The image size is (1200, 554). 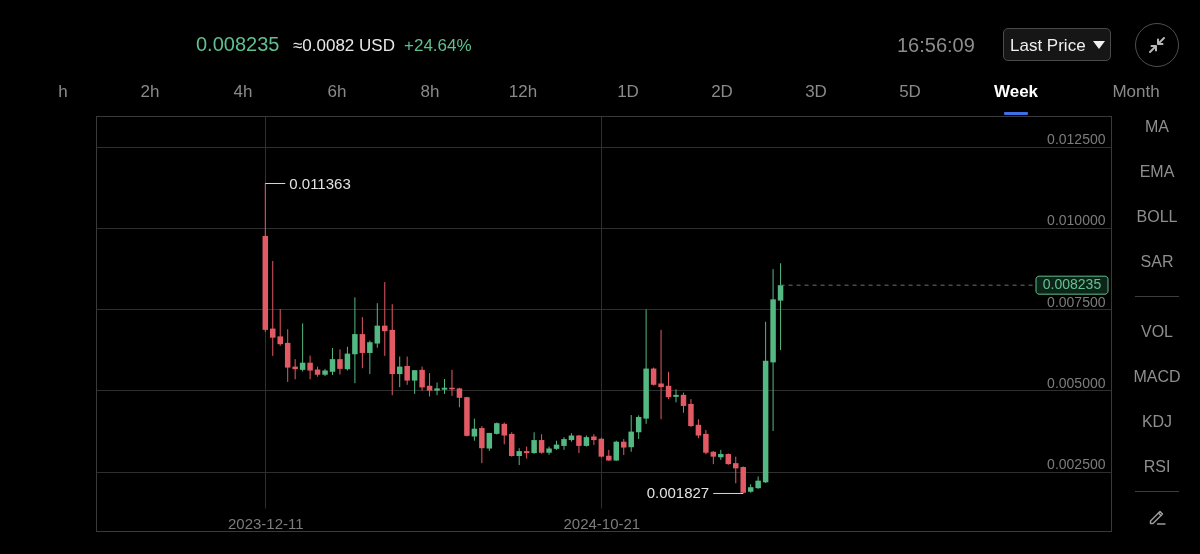 What do you see at coordinates (523, 91) in the screenshot?
I see `text: 12h` at bounding box center [523, 91].